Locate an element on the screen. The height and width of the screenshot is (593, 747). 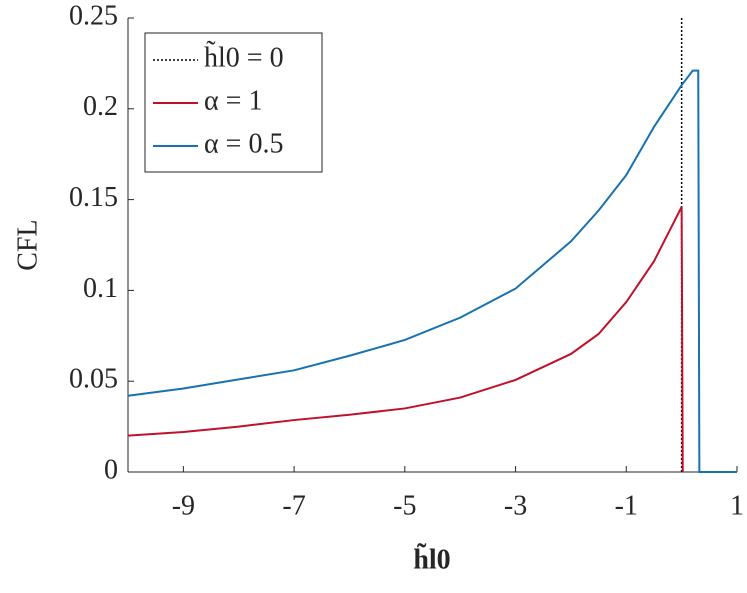
legend-label: h̃l0 = 0 is located at coordinates (244, 57).